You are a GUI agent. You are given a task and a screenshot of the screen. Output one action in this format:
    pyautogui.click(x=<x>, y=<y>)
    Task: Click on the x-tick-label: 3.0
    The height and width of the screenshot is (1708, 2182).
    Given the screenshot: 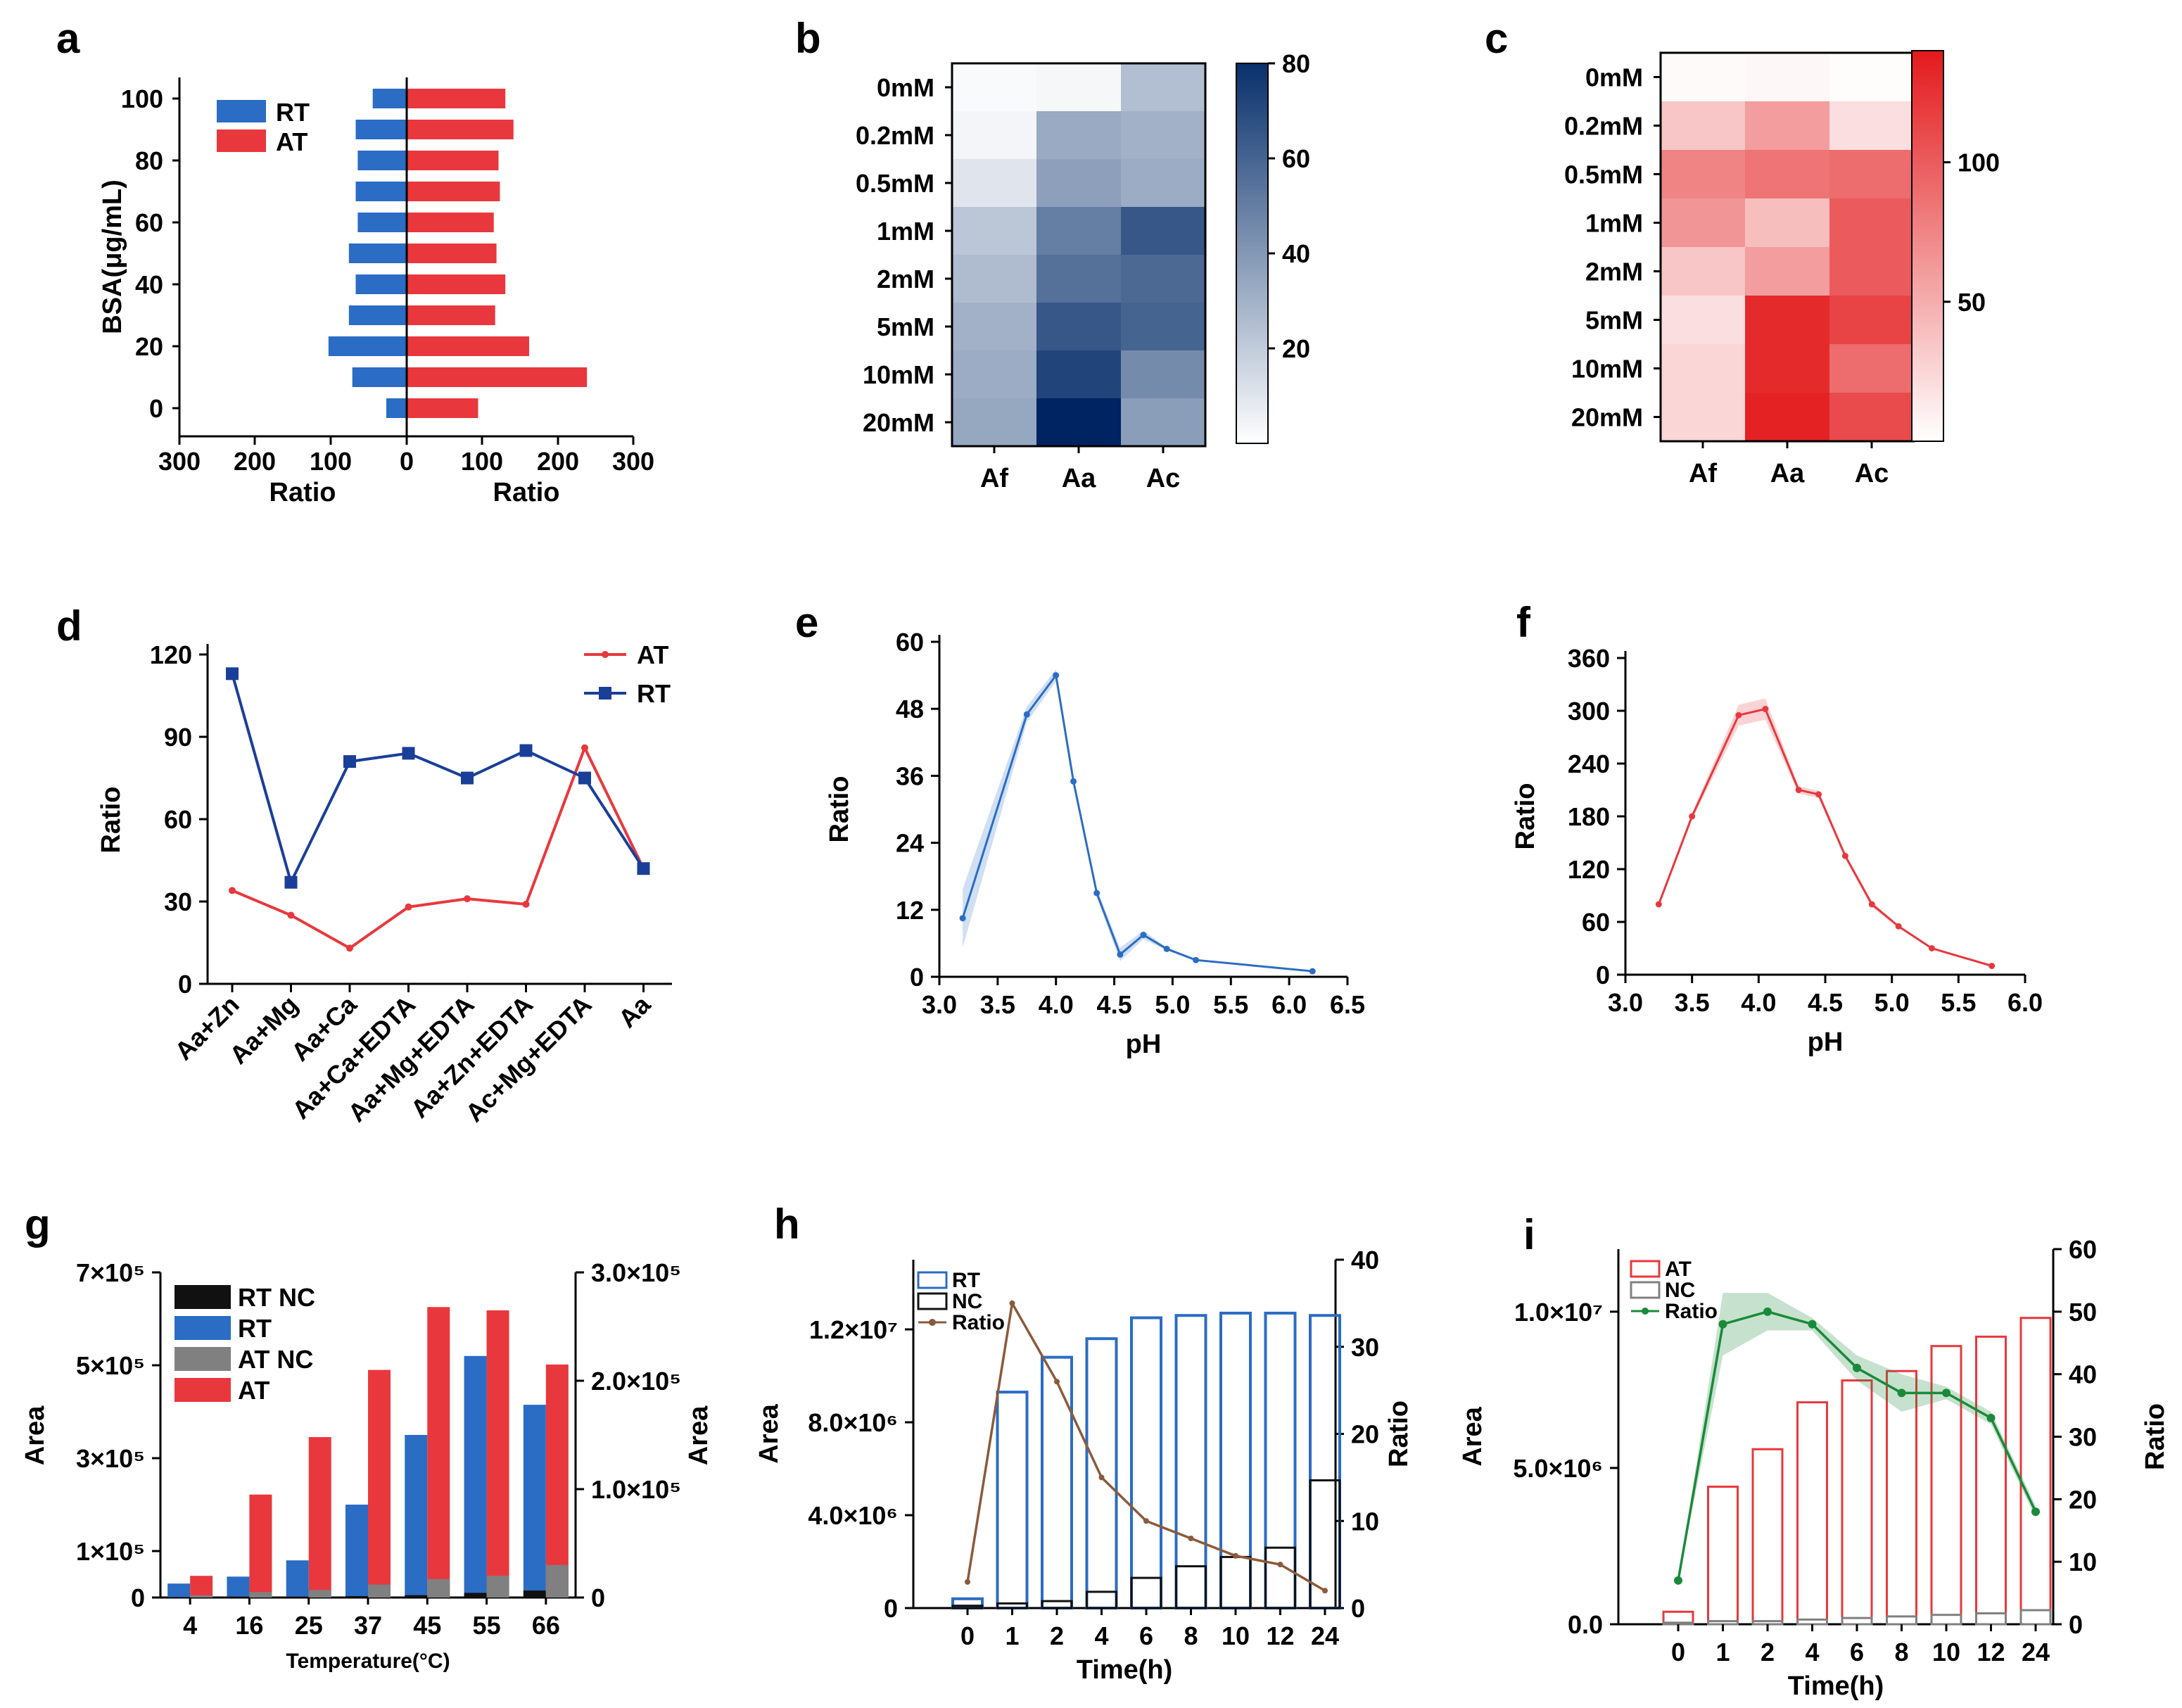 What is the action you would take?
    pyautogui.click(x=1626, y=1002)
    